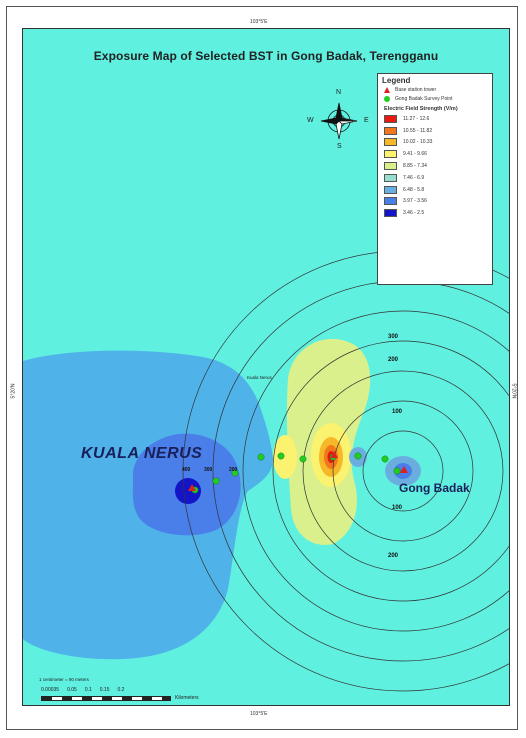 This screenshot has width=526, height=738. Describe the element at coordinates (259, 714) in the screenshot. I see `coord-bottom: 103°5'E` at that location.